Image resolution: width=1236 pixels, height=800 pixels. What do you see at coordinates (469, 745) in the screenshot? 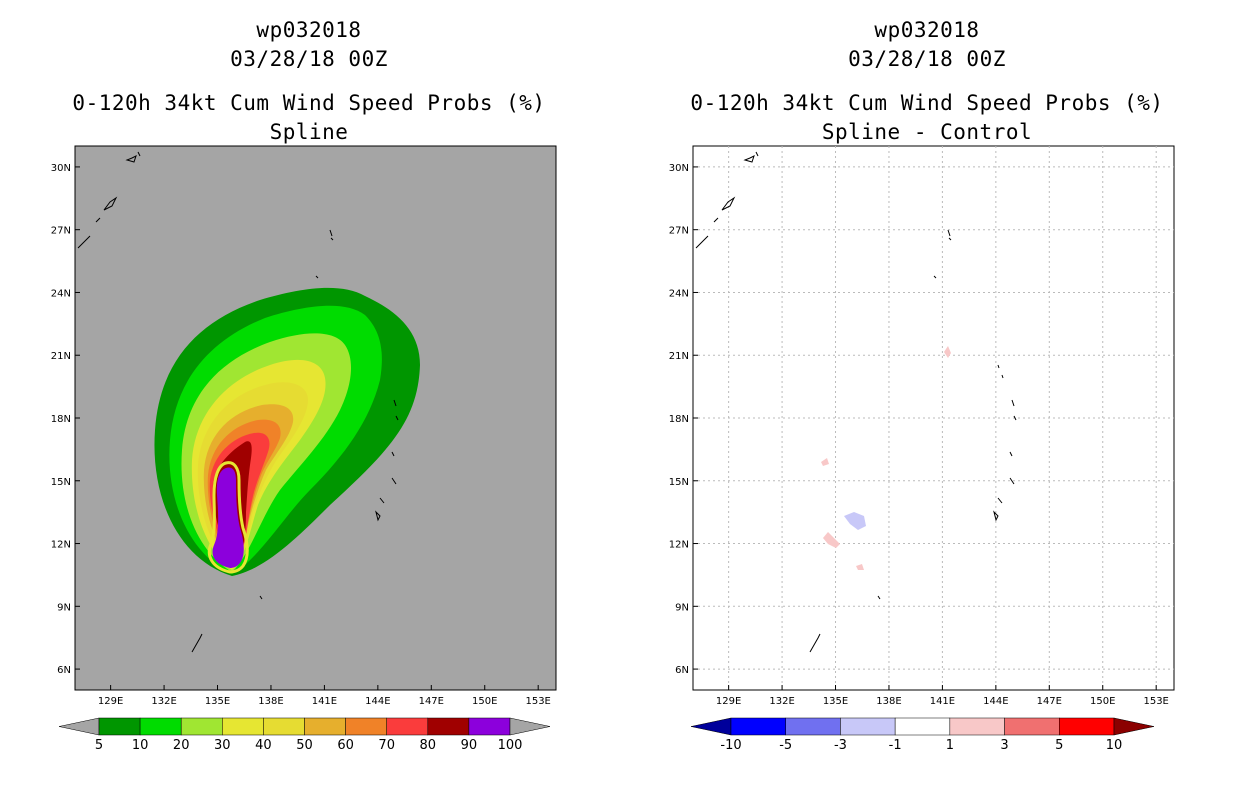
I see `colorbar-label: 90` at bounding box center [469, 745].